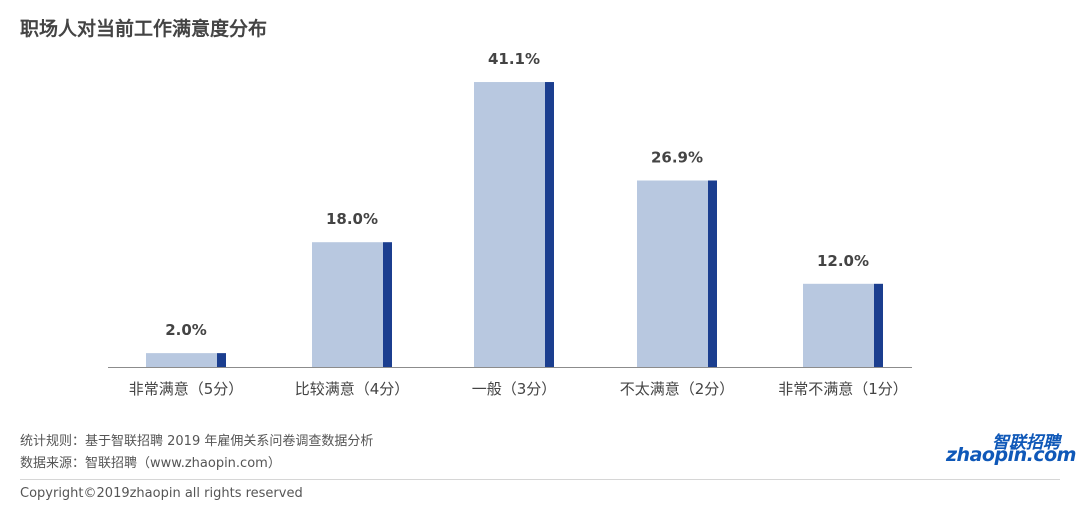 The width and height of the screenshot is (1080, 506). What do you see at coordinates (1026, 443) in the screenshot?
I see `logo-chinese-text: 智联招聘` at bounding box center [1026, 443].